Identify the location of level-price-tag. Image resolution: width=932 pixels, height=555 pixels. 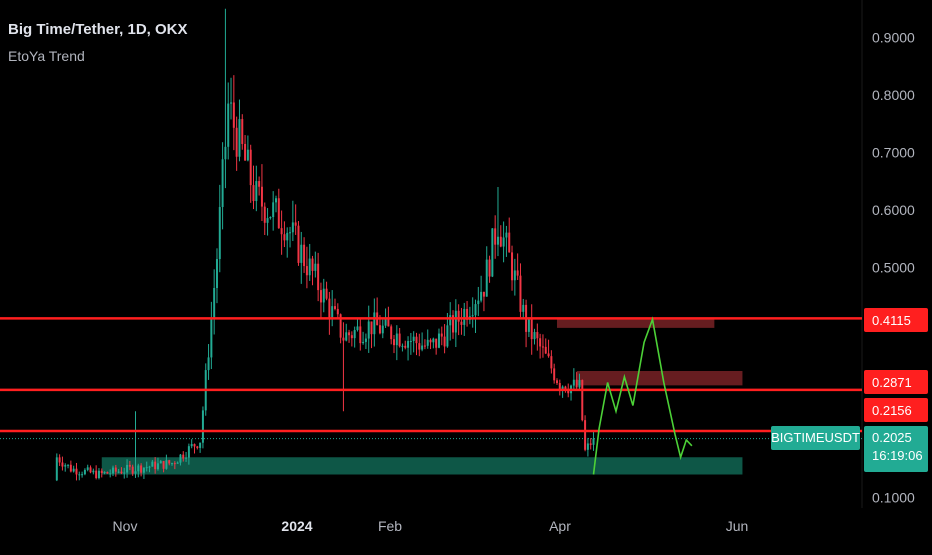
(896, 320).